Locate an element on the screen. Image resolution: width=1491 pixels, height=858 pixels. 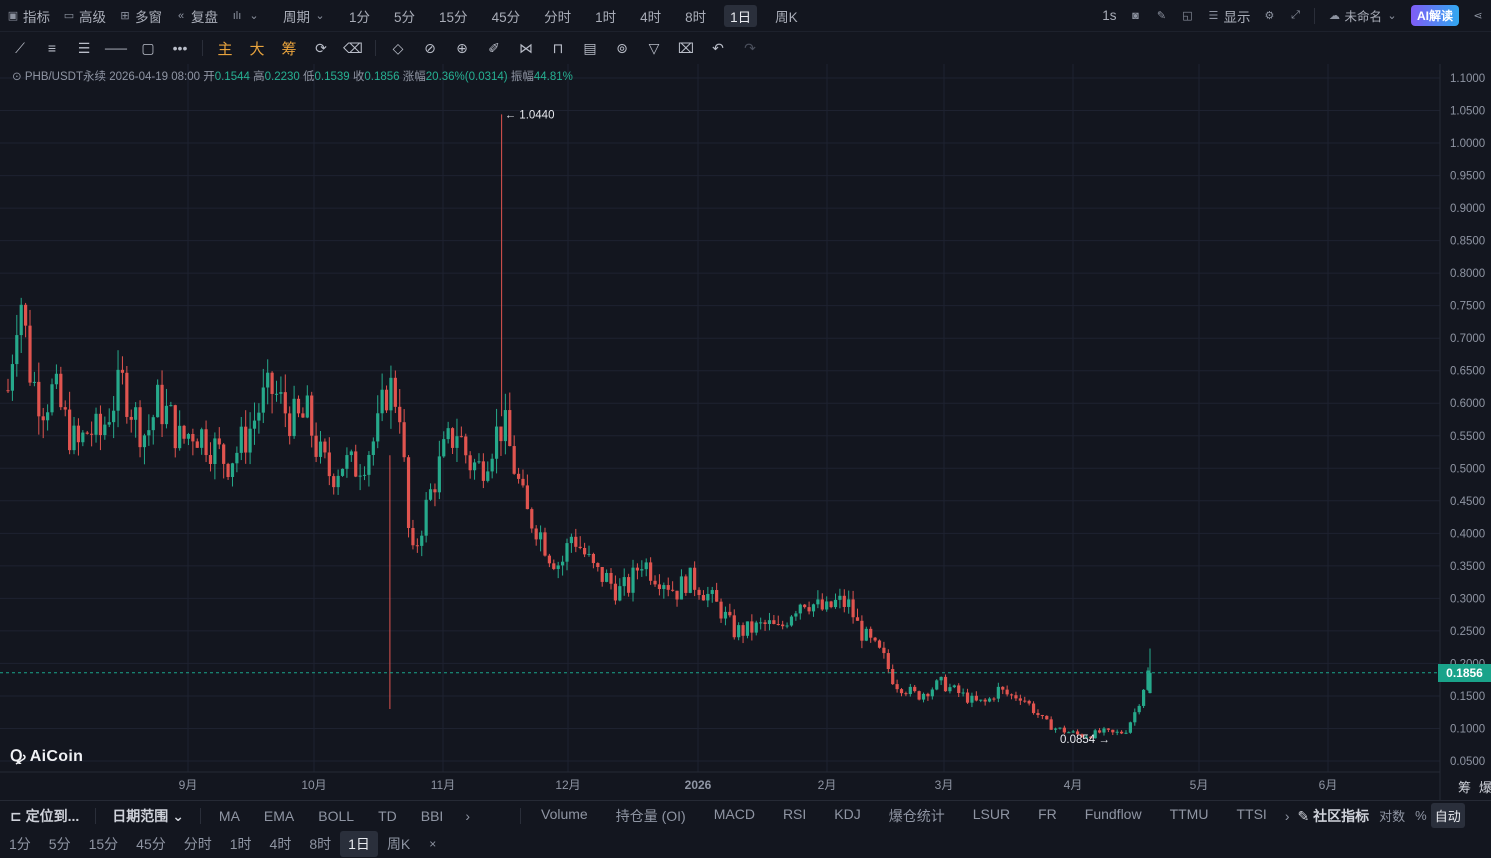
community-indicator-button: ✎ 社区指标 is located at coordinates (1333, 815).